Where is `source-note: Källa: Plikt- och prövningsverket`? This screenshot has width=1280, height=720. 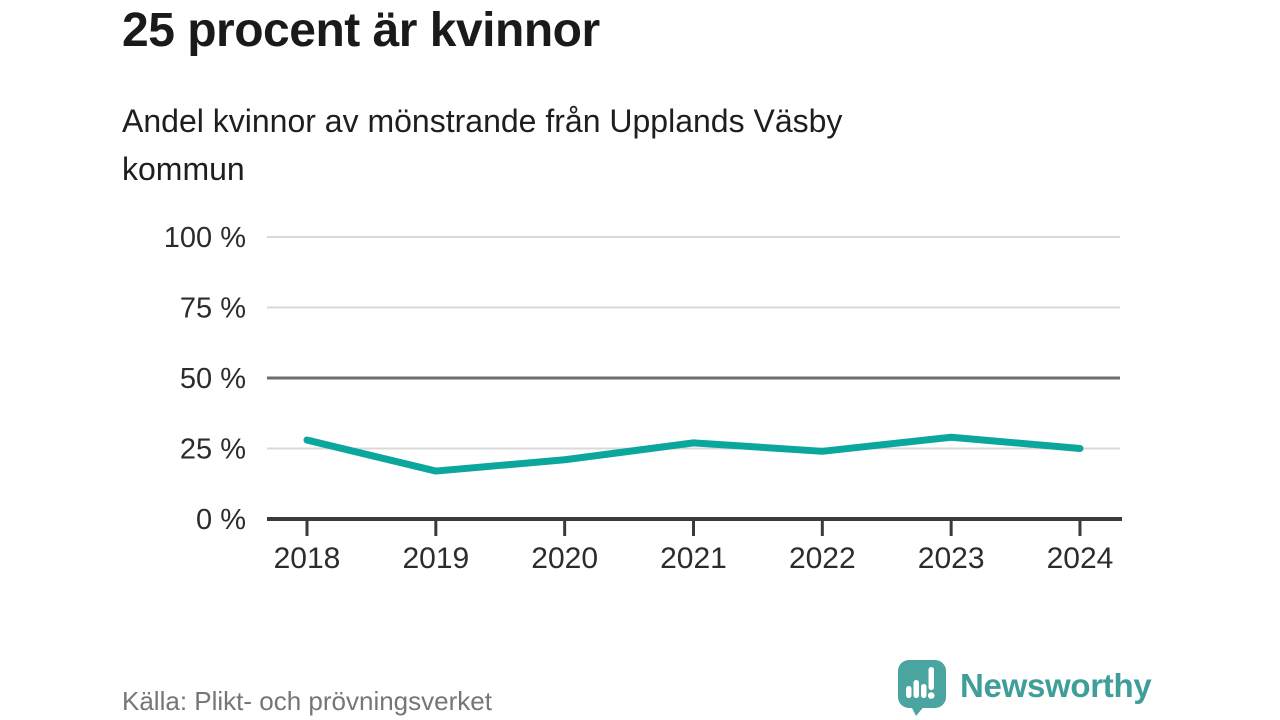
source-note: Källa: Plikt- och prövningsverket is located at coordinates (307, 701).